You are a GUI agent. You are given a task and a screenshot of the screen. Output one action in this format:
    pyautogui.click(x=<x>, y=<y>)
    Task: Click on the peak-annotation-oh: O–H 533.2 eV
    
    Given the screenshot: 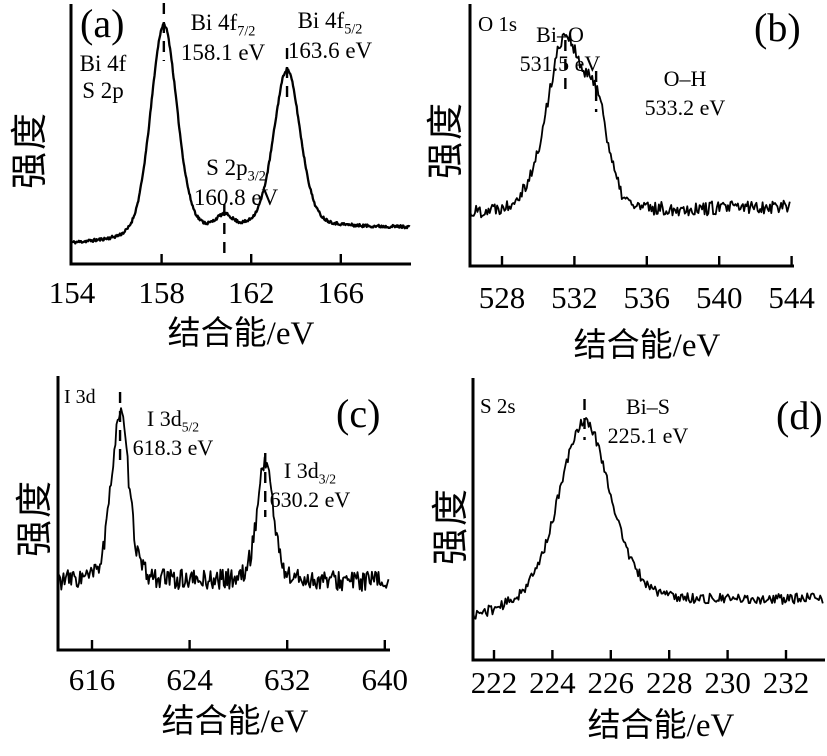 What is the action you would take?
    pyautogui.click(x=685, y=93)
    